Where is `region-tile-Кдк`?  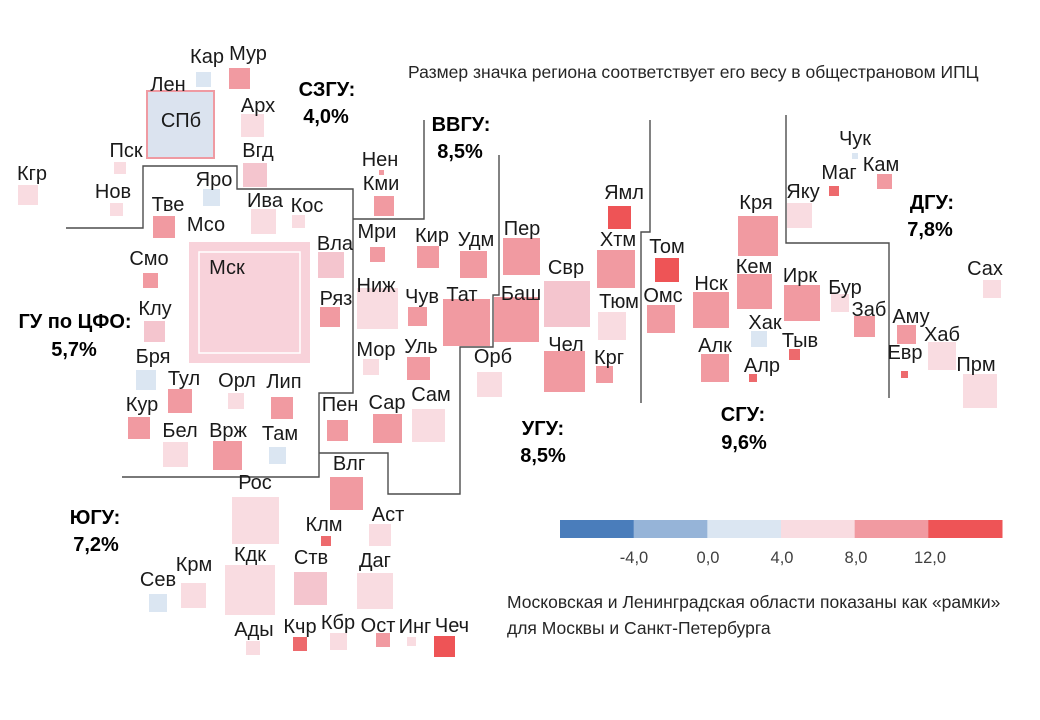 region-tile-Кдк is located at coordinates (250, 590).